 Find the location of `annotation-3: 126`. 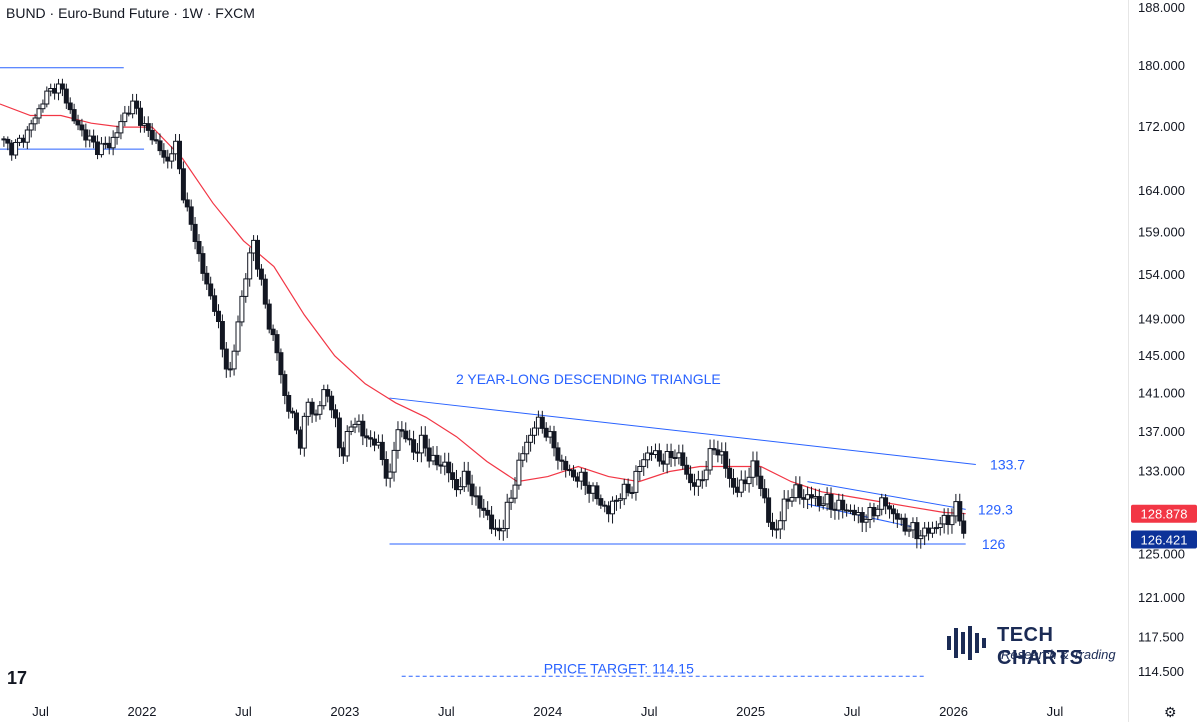

annotation-3: 126 is located at coordinates (994, 544).